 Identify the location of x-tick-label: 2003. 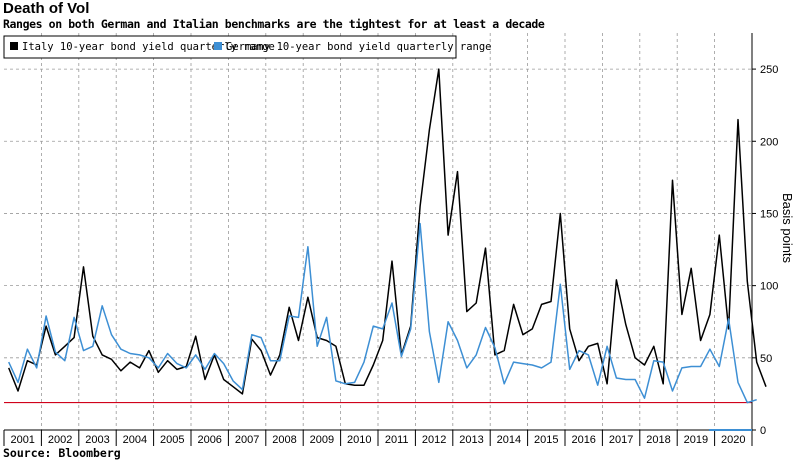
(97, 440).